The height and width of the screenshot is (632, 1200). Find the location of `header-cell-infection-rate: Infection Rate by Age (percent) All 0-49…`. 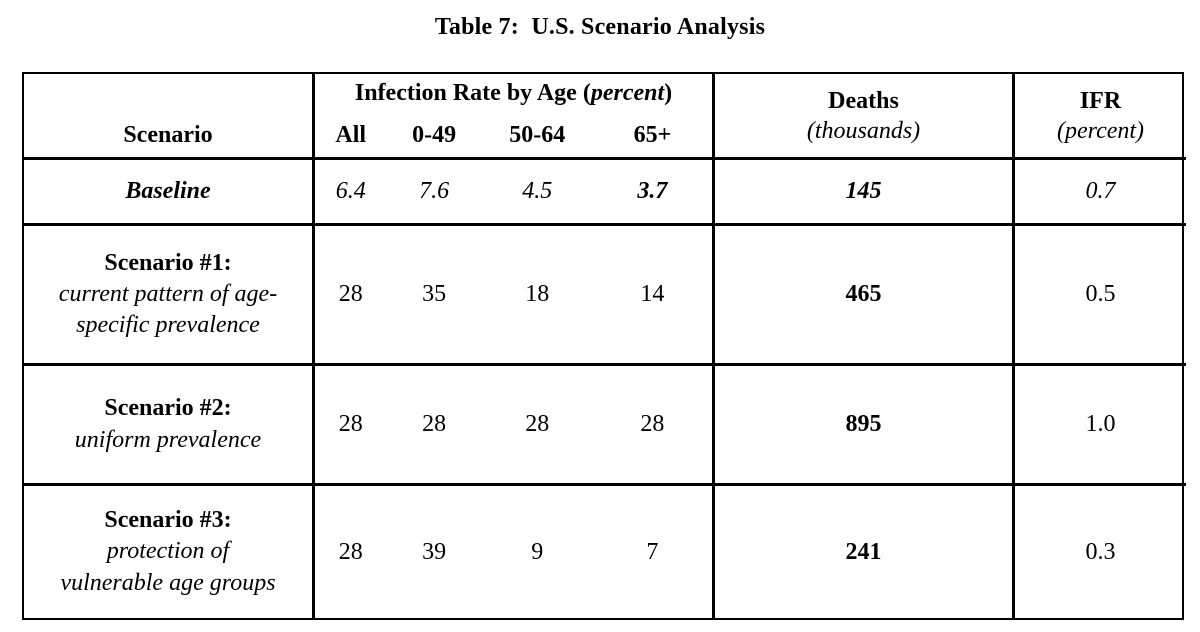

header-cell-infection-rate: Infection Rate by Age (percent) All 0-49… is located at coordinates (515, 115).